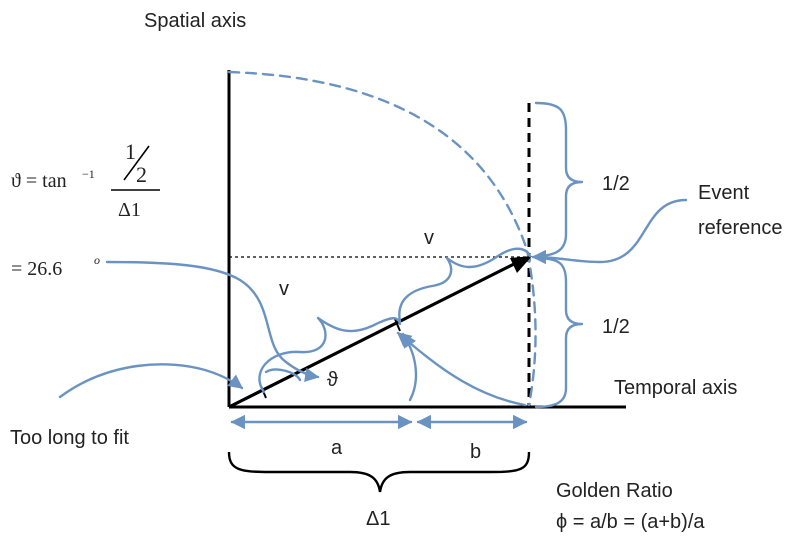  I want to click on velocity-vector-line, so click(371, 335).